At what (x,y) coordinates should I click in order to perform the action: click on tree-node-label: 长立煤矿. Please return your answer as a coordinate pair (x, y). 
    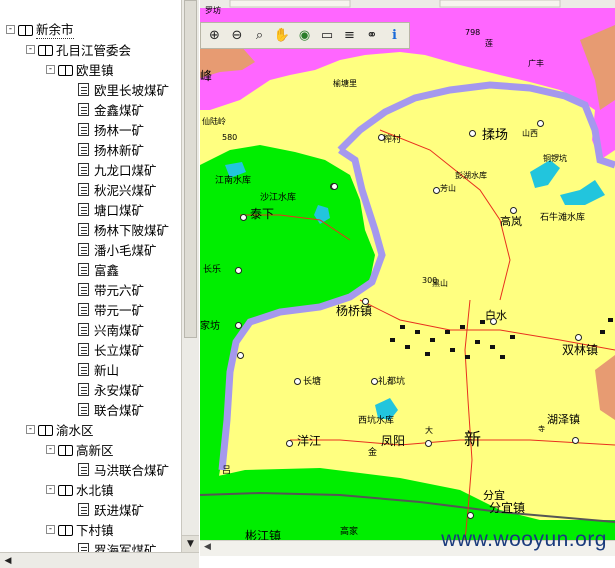
    Looking at the image, I should click on (119, 350).